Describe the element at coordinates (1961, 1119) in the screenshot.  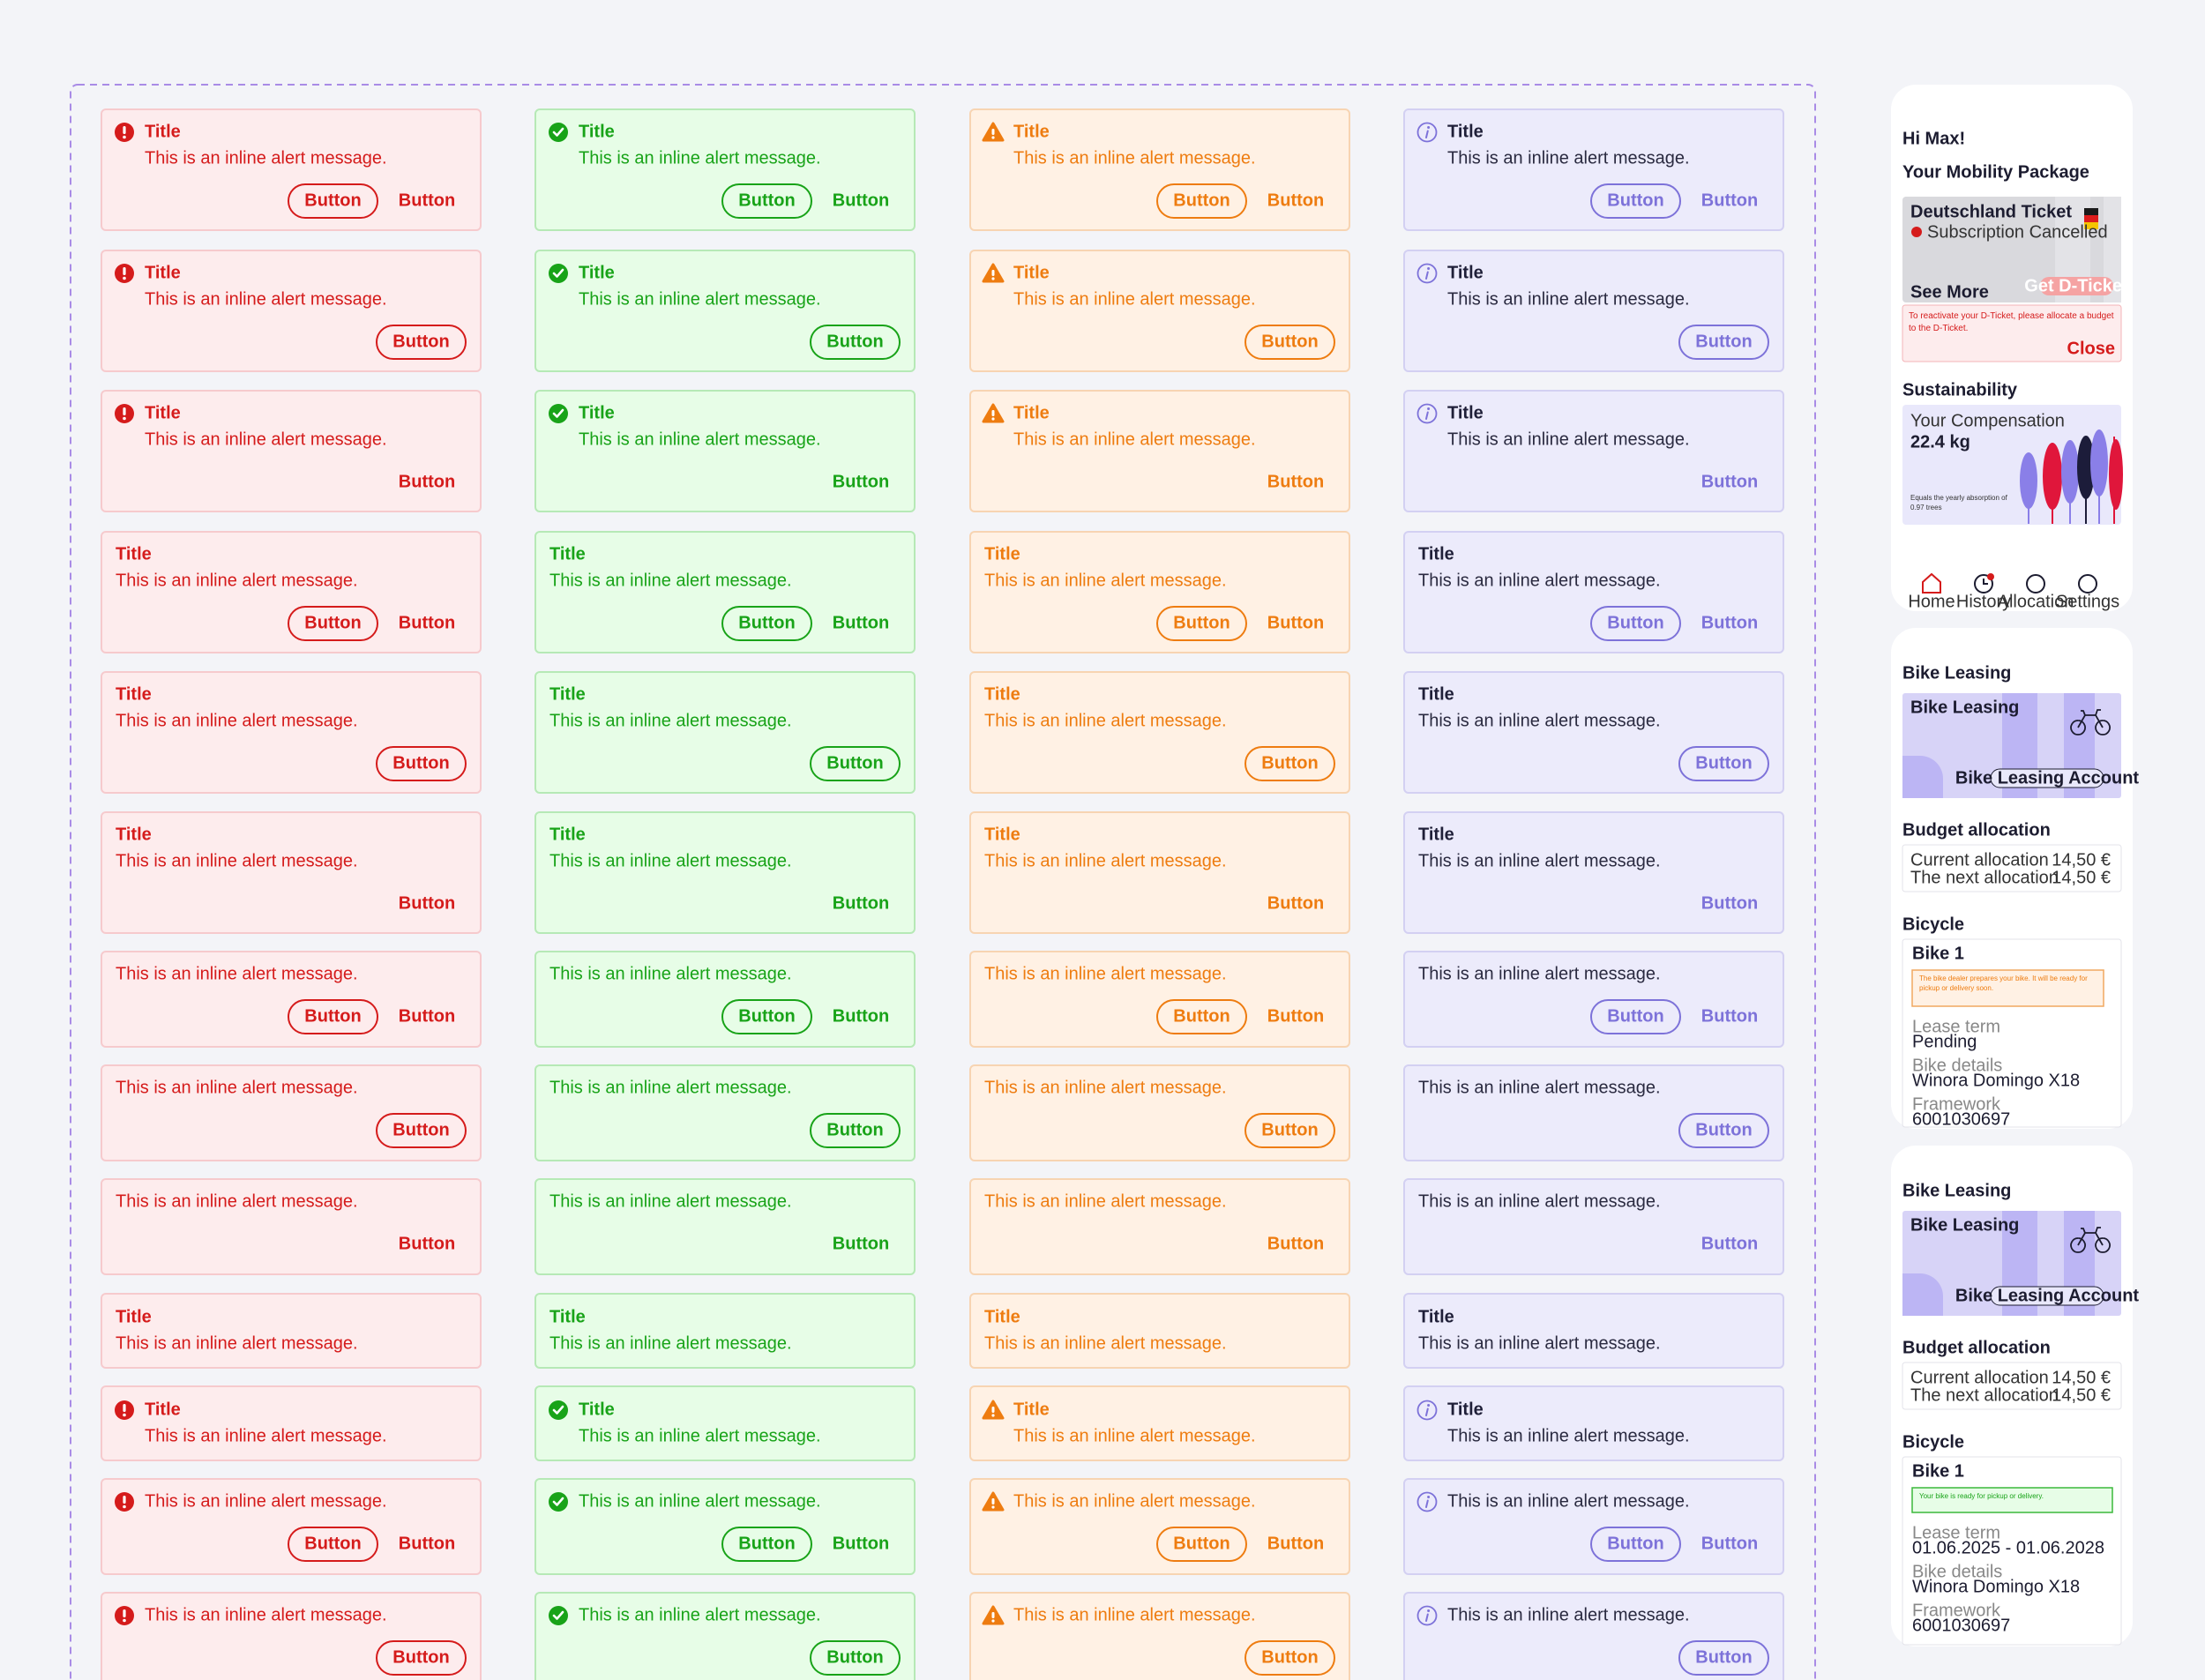
I see `detail-value: 6001030697` at that location.